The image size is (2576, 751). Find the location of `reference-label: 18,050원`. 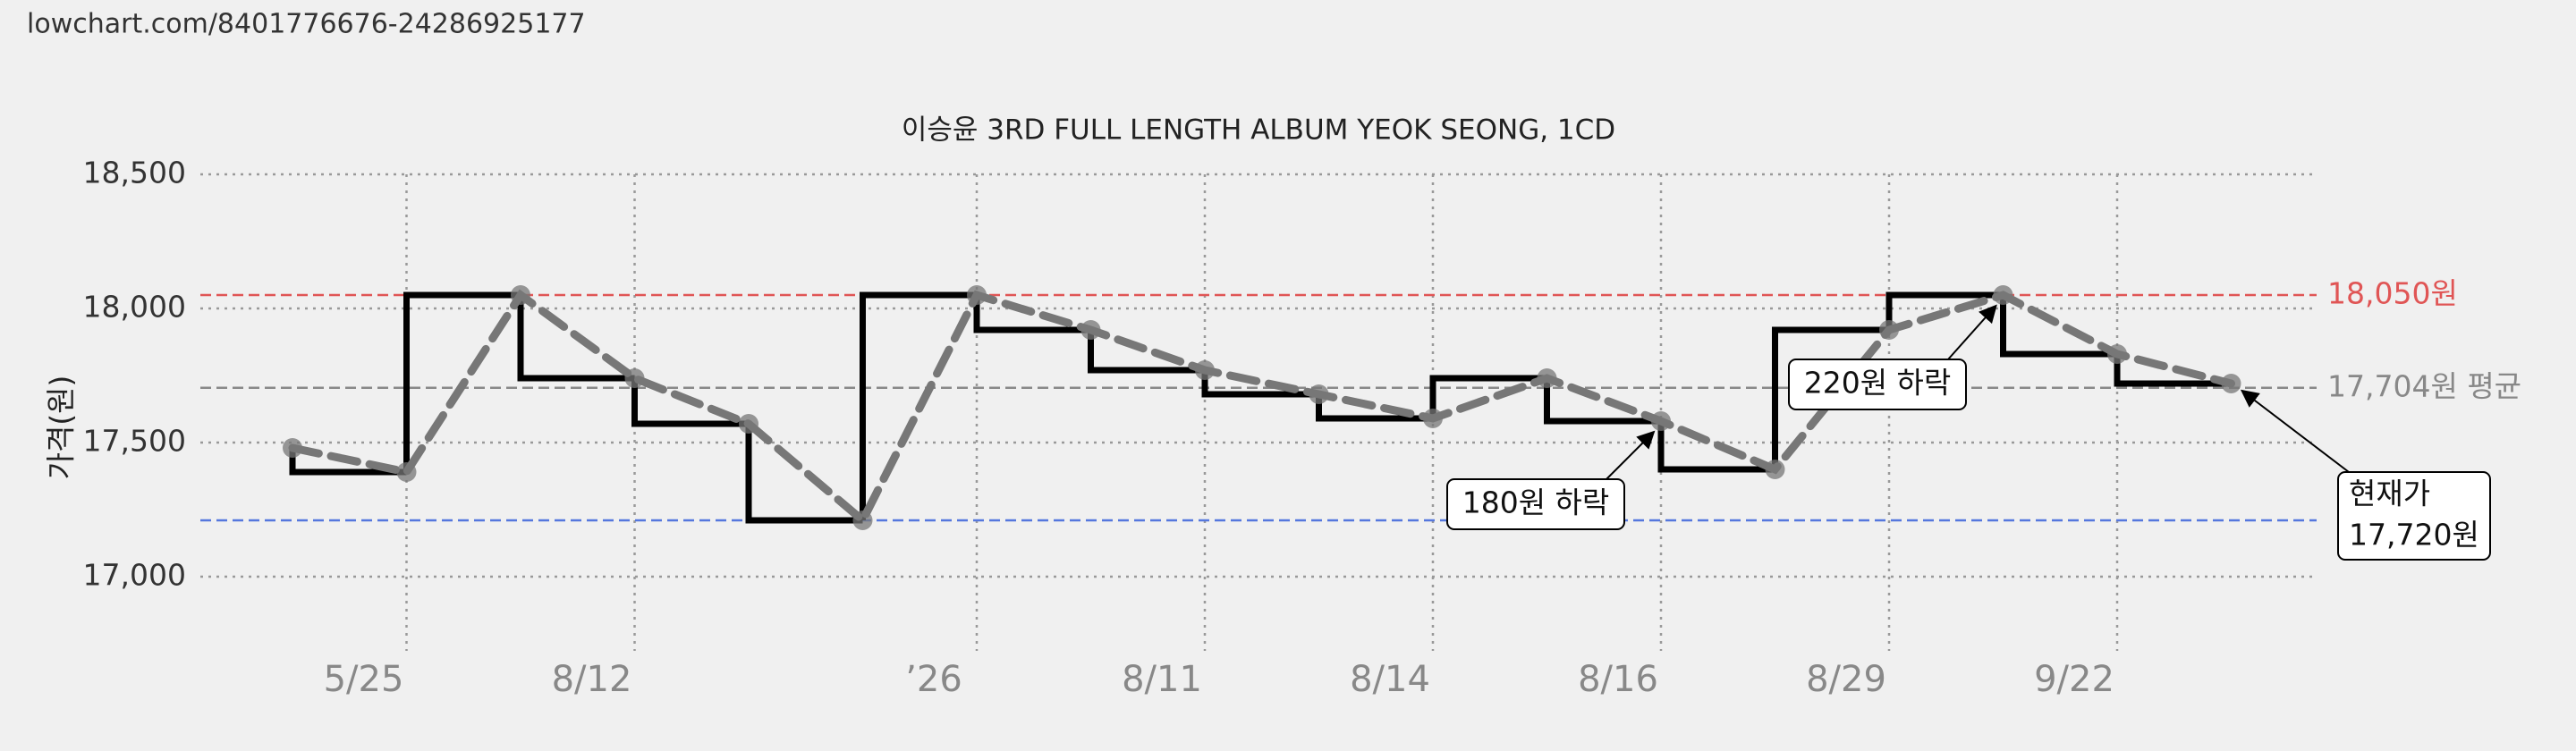

reference-label: 18,050원 is located at coordinates (2392, 293).